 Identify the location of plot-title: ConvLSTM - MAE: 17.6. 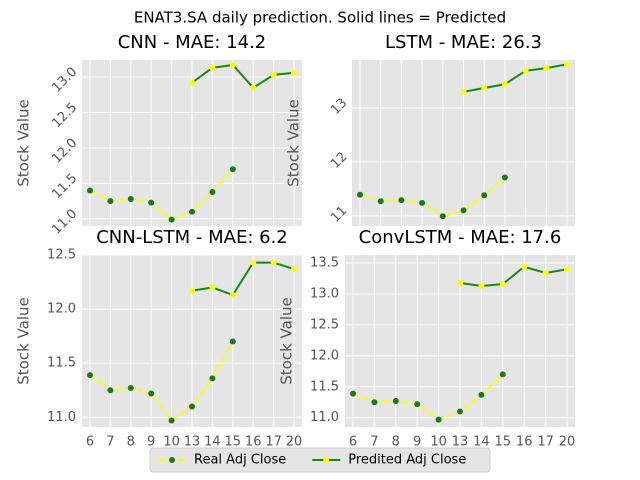
(460, 237).